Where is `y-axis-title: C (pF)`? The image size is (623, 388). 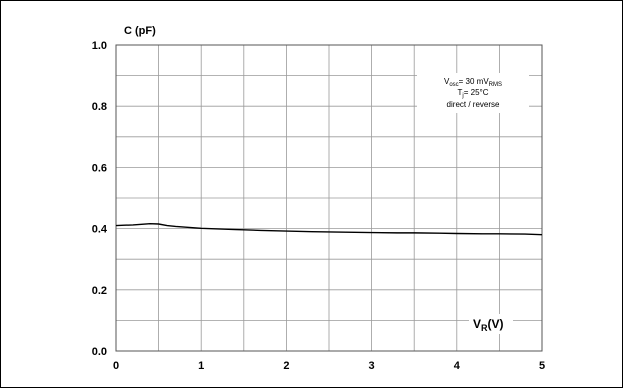 y-axis-title: C (pF) is located at coordinates (140, 31).